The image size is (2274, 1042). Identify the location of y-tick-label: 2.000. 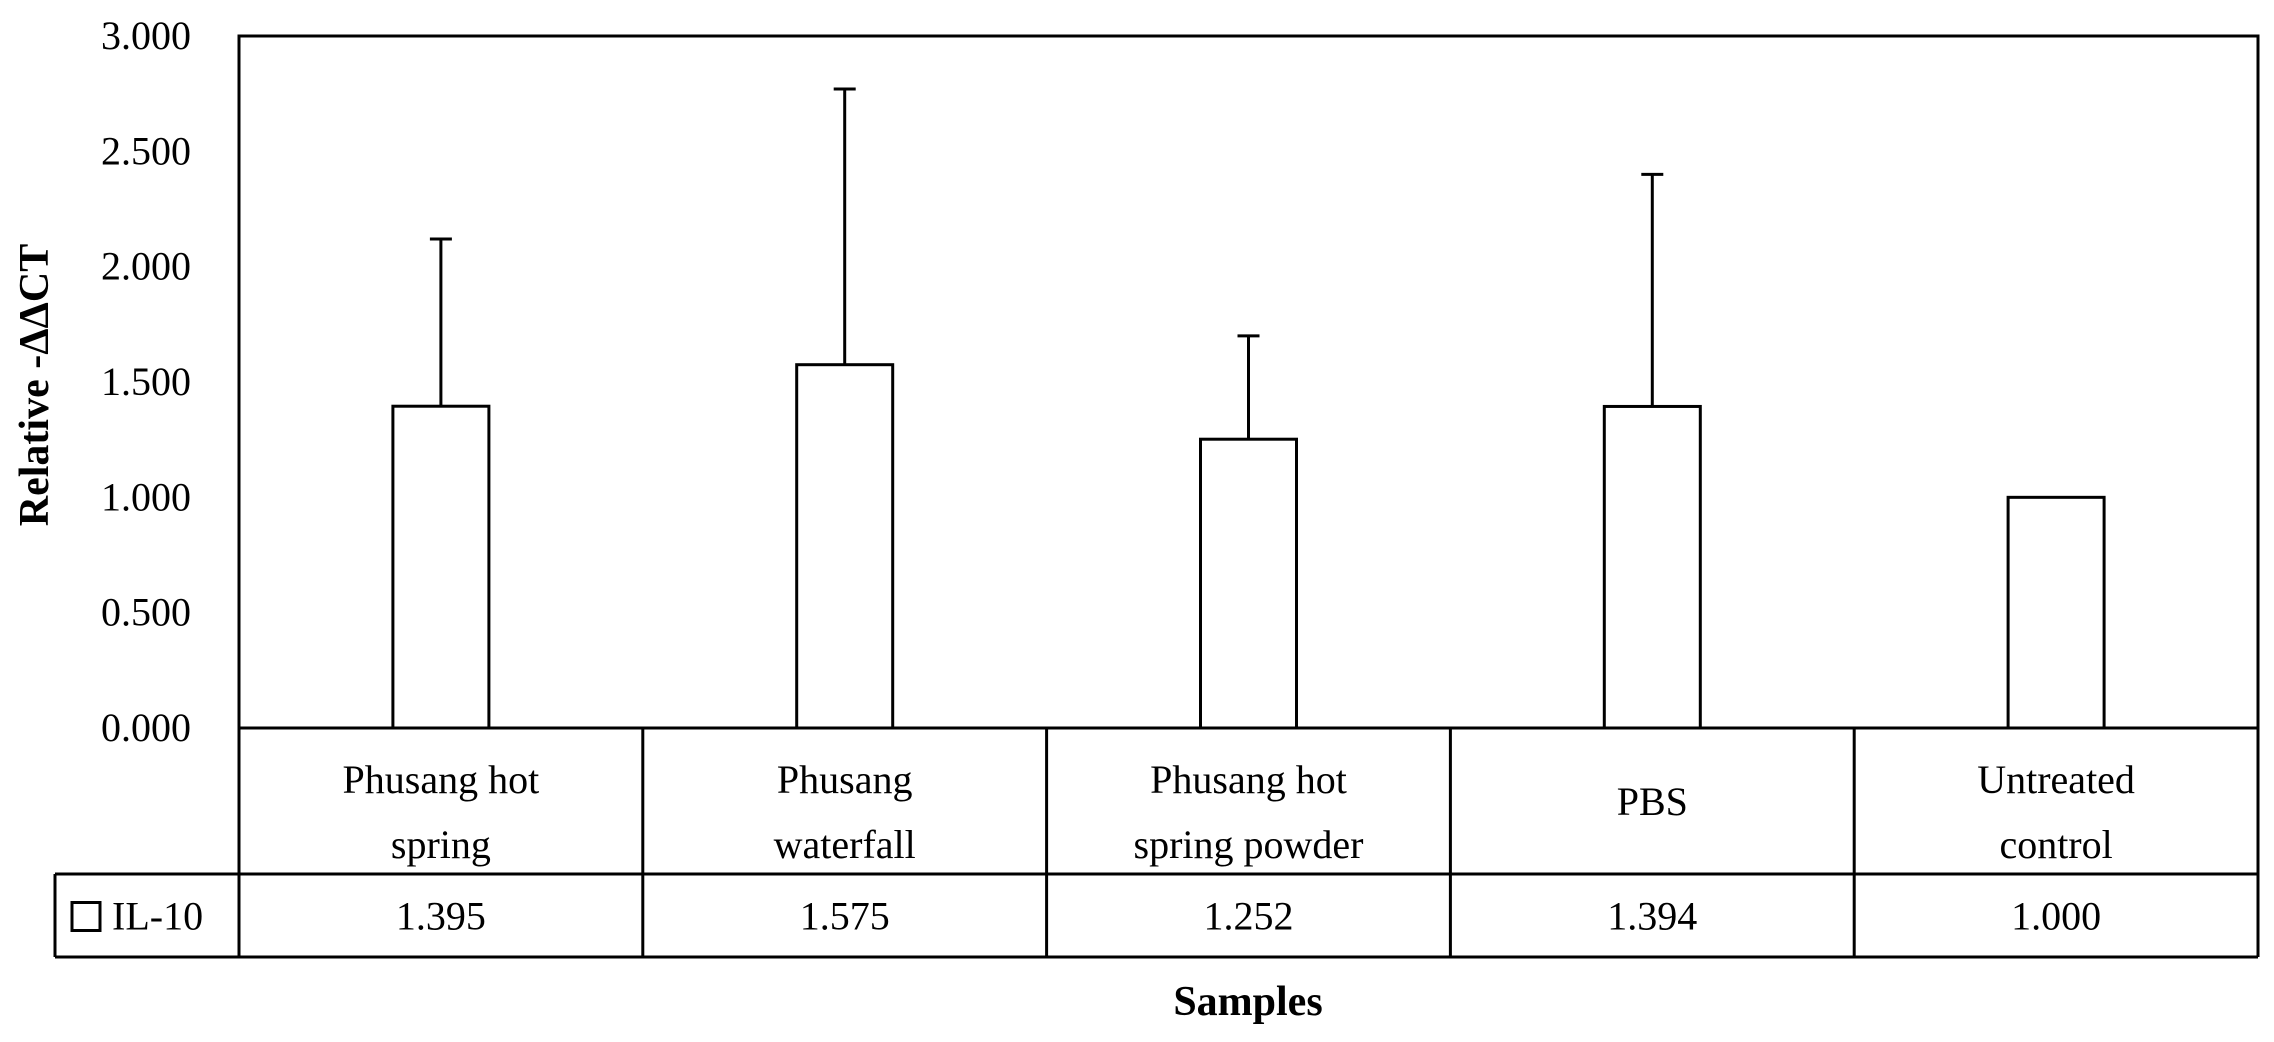
(146, 266).